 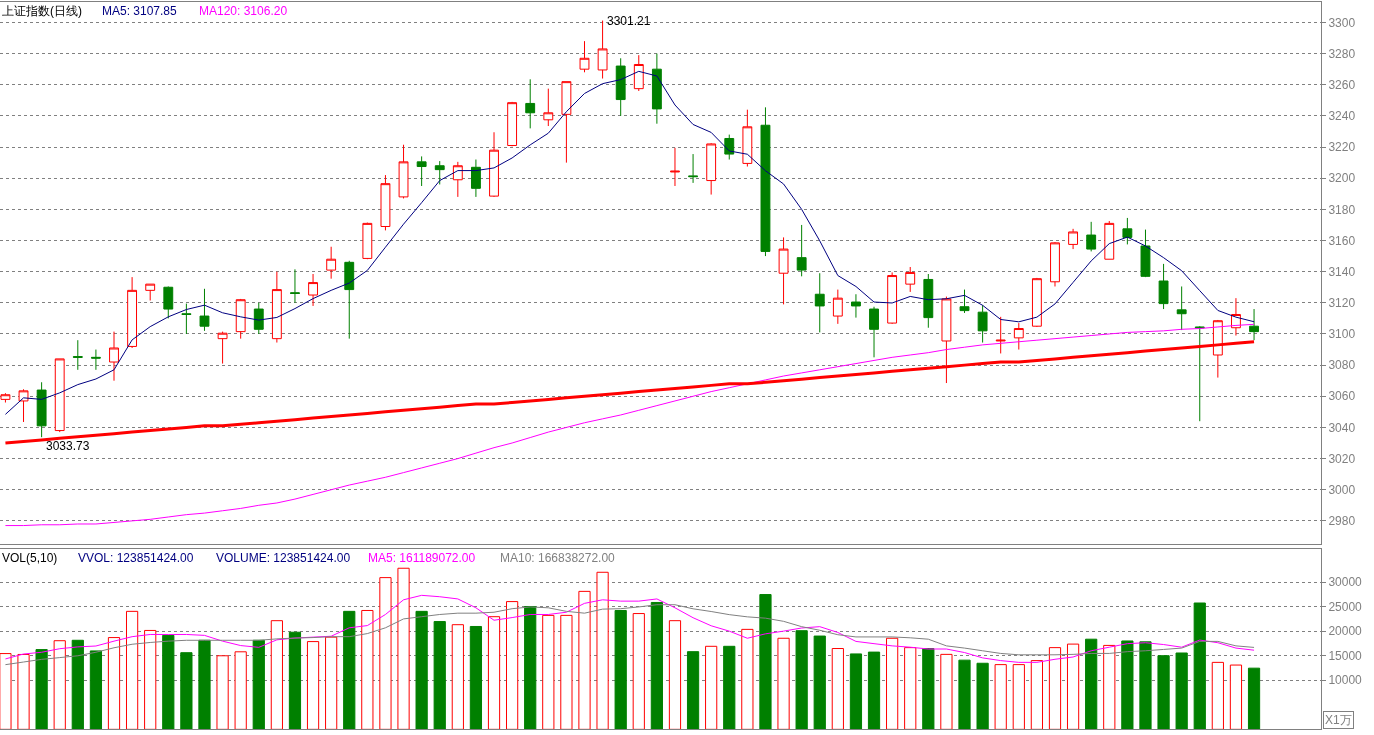 What do you see at coordinates (1342, 240) in the screenshot?
I see `y-tick-label: 3160` at bounding box center [1342, 240].